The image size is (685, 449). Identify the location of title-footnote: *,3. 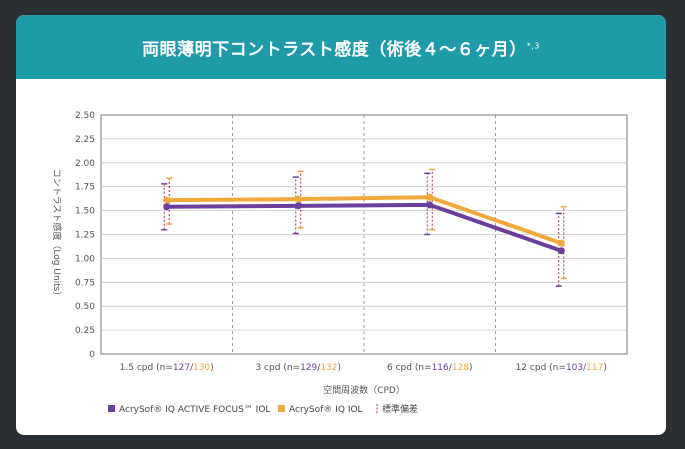
(533, 46).